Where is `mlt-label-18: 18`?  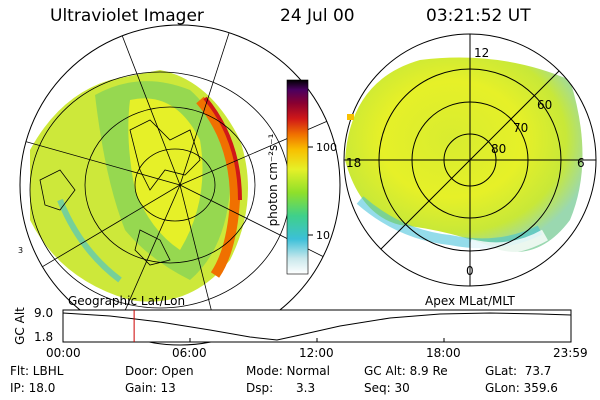 mlt-label-18: 18 is located at coordinates (354, 163).